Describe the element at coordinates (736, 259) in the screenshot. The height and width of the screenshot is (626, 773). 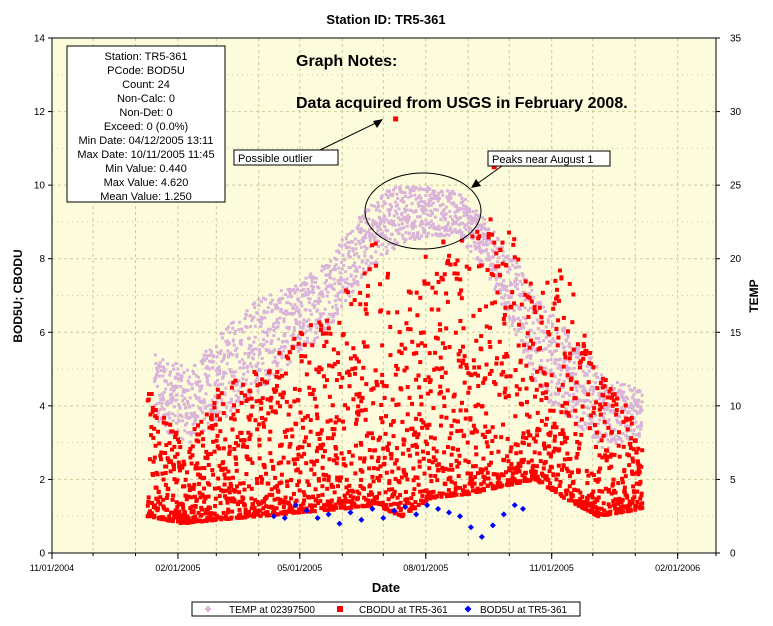
I see `y-right-tick-label: 20` at that location.